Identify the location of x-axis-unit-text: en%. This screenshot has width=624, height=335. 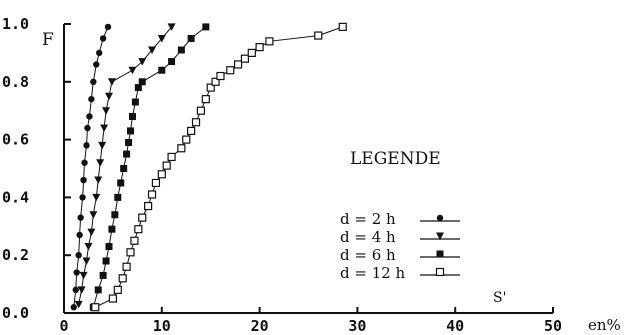
(604, 325).